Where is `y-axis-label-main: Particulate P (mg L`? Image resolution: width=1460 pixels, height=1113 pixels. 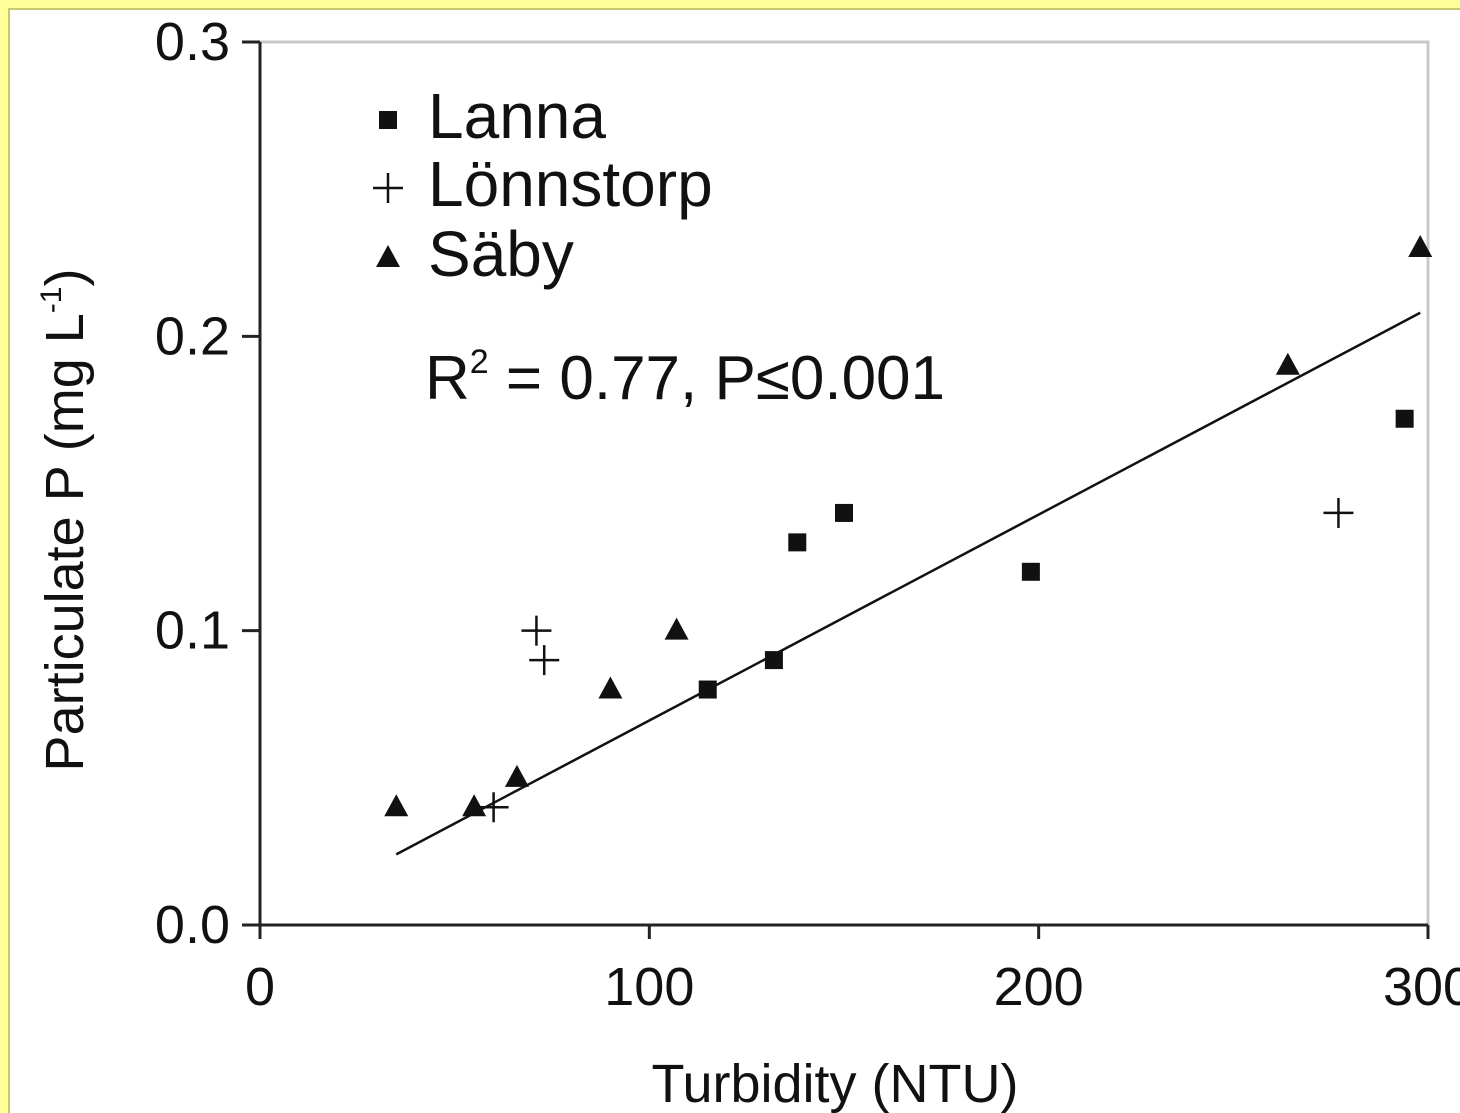
y-axis-label-main: Particulate P (mg L is located at coordinates (65, 542).